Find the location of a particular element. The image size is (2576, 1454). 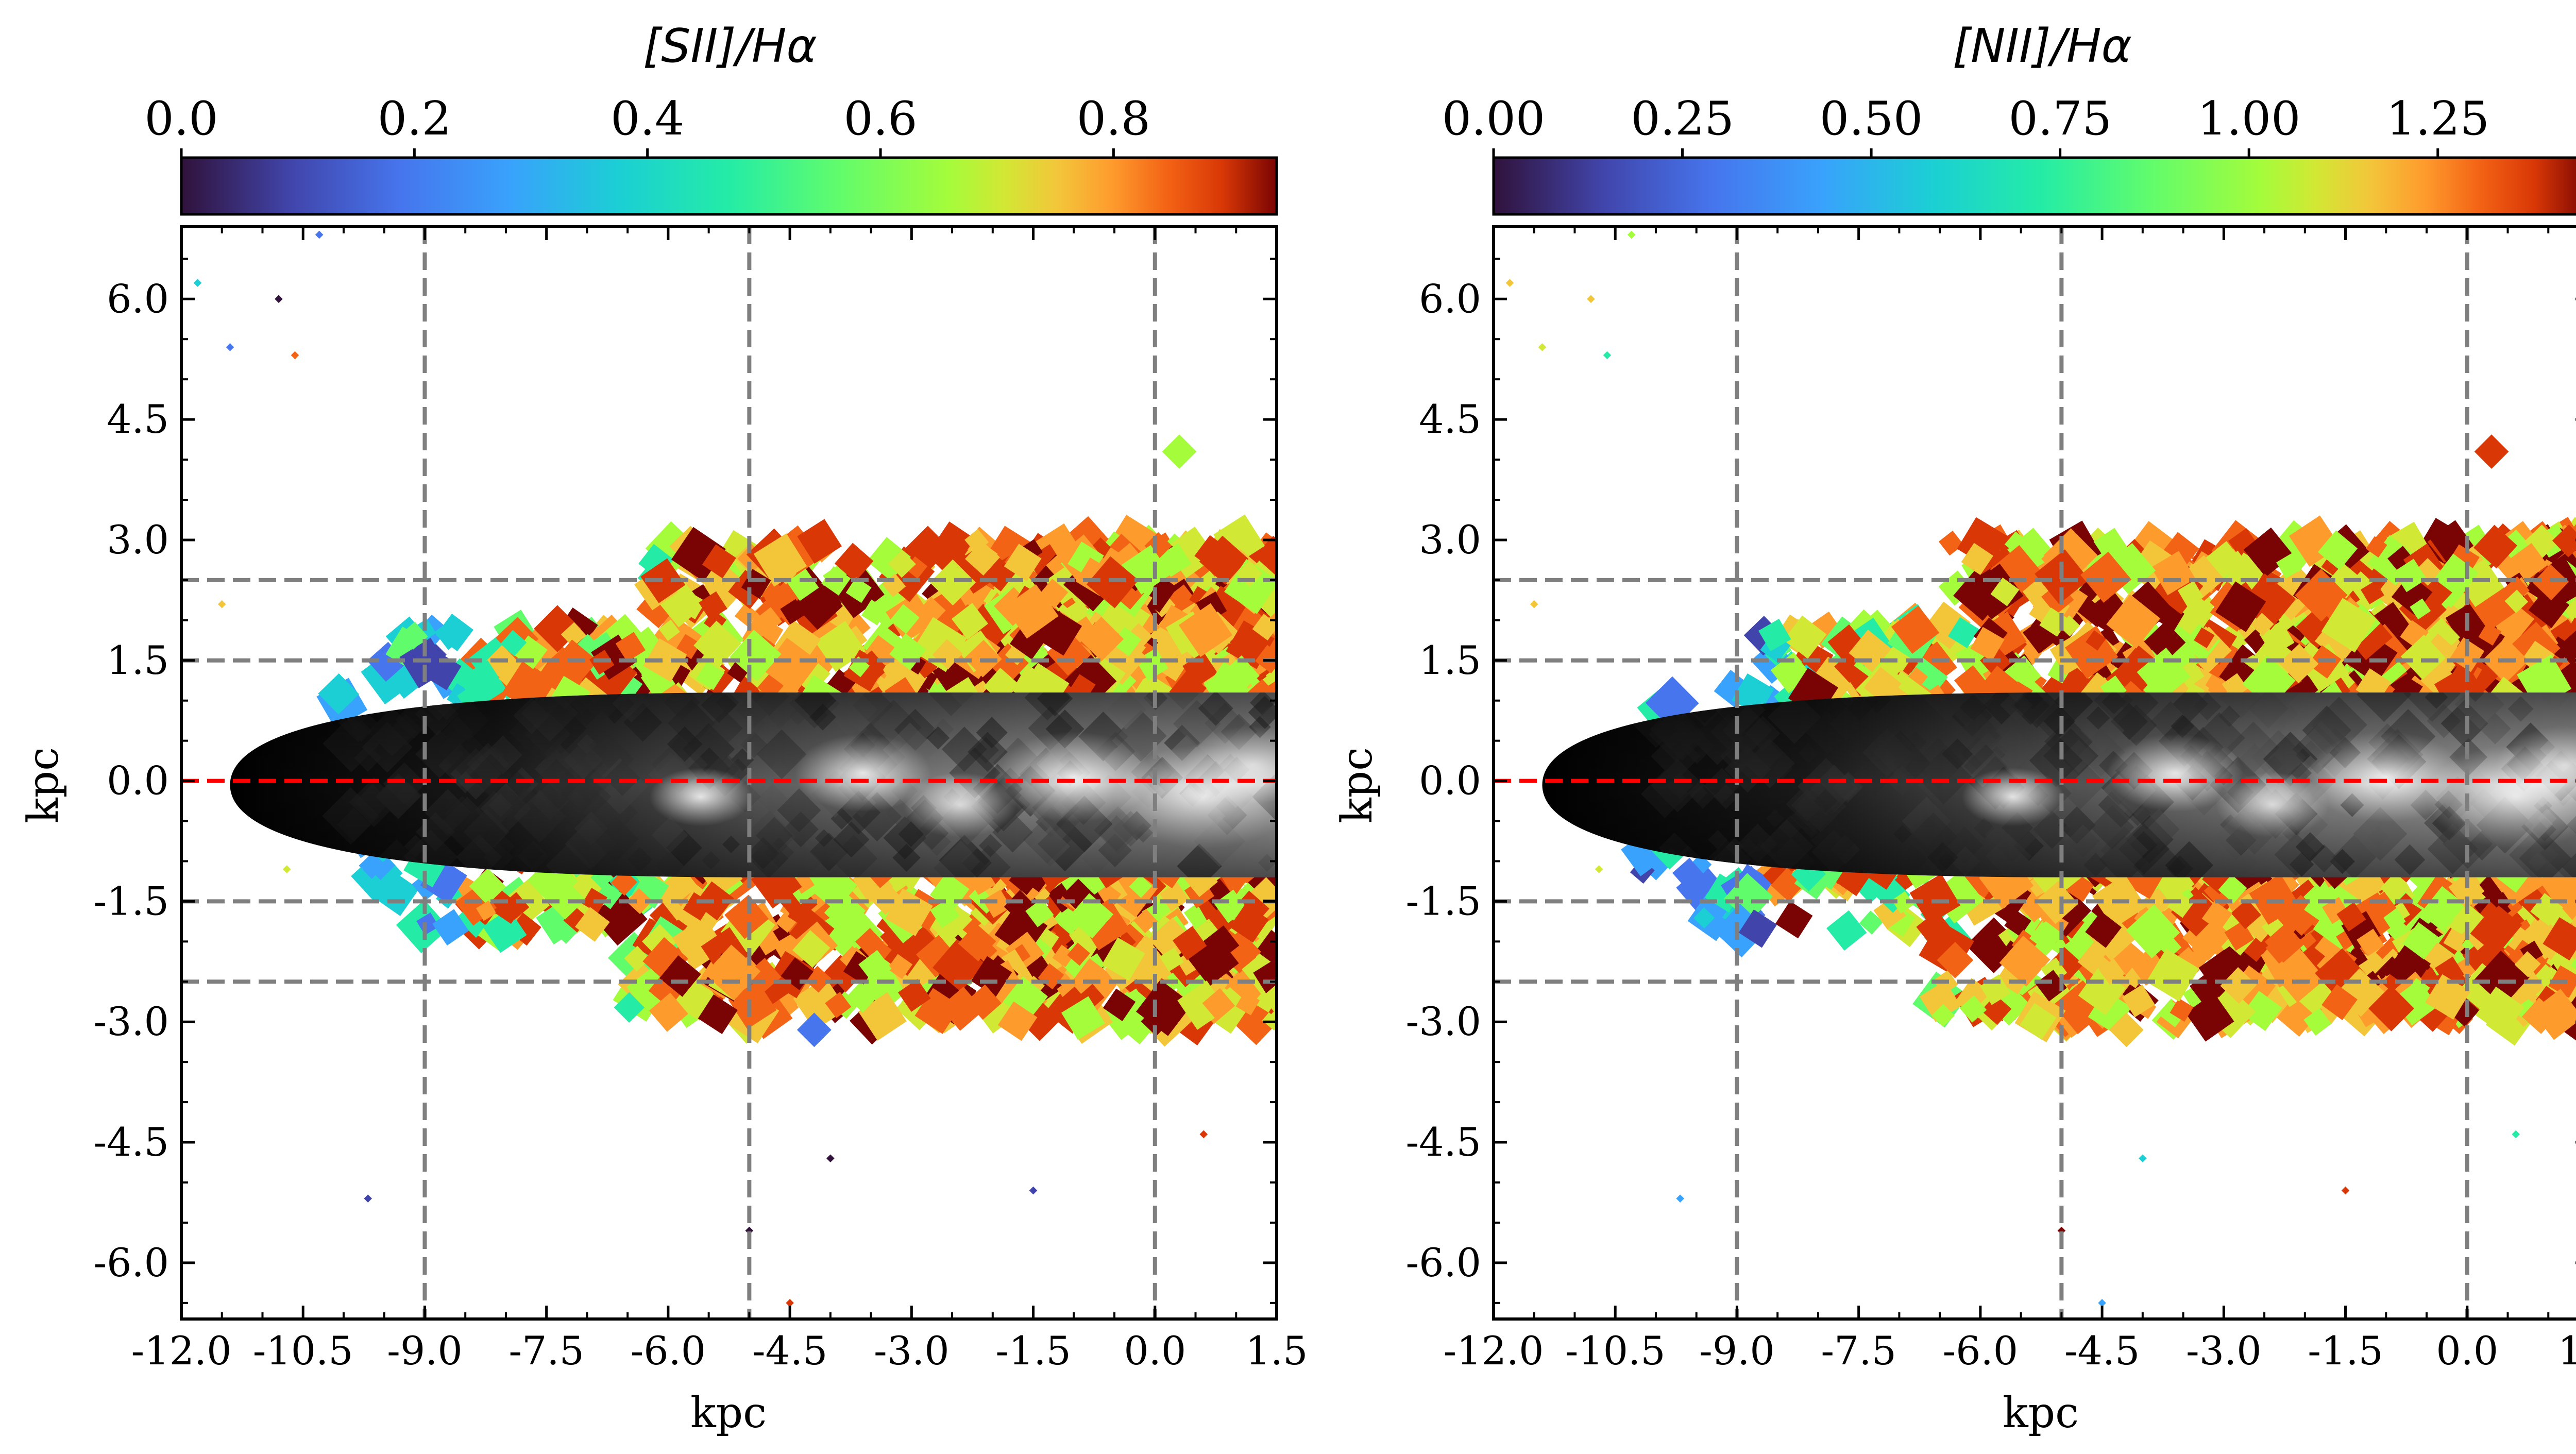

y-tick-label: 3.0 is located at coordinates (138, 540).